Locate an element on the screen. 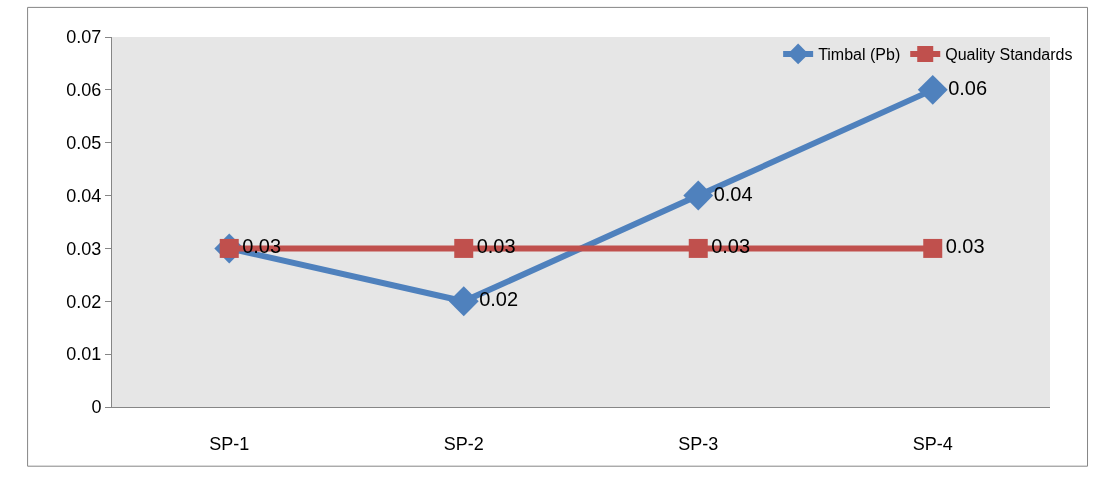  y-tick-label: 0.05 is located at coordinates (84, 143).